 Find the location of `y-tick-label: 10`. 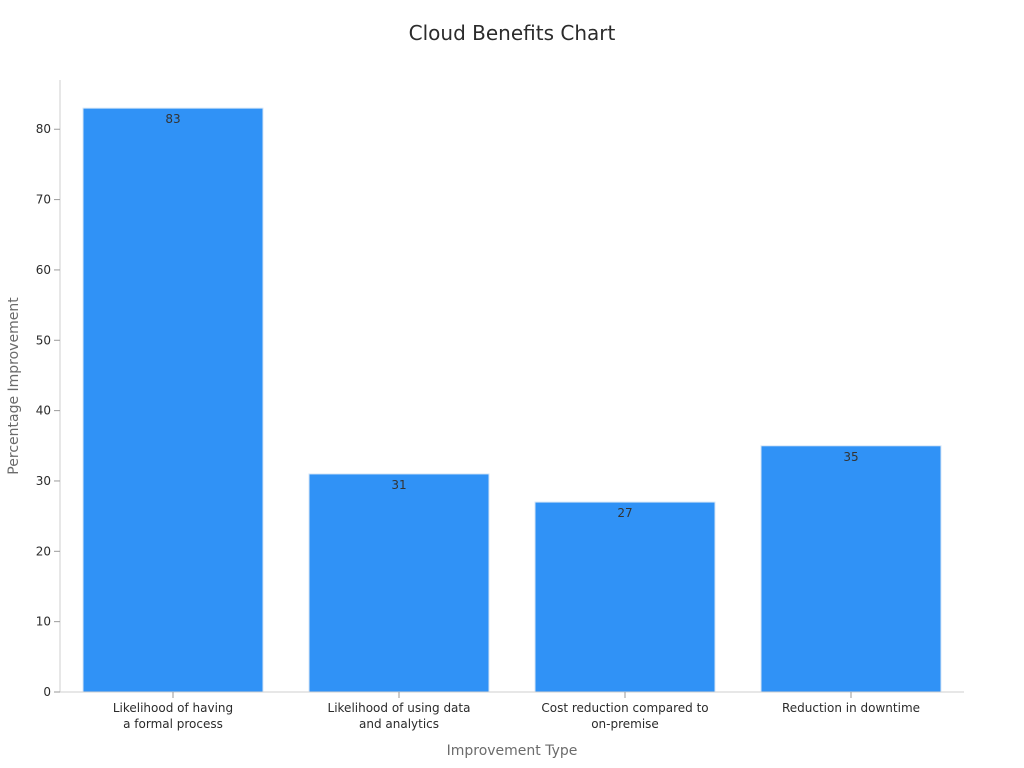

y-tick-label: 10 is located at coordinates (43, 622).